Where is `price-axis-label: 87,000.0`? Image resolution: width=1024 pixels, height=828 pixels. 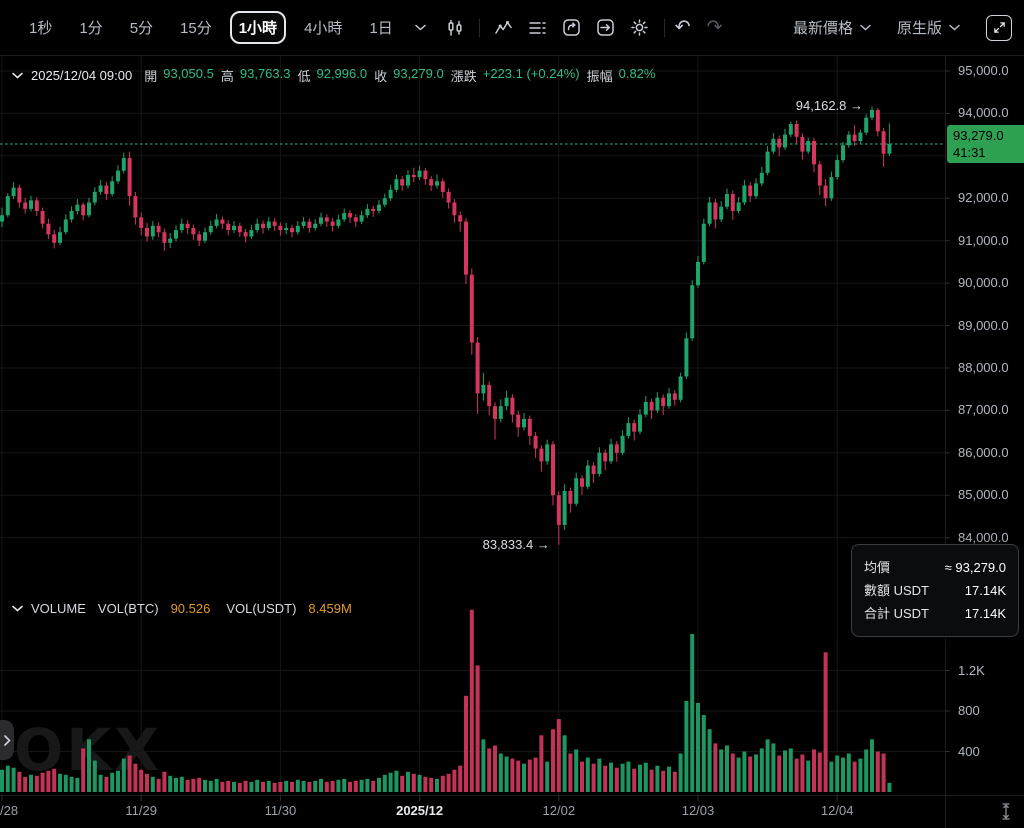 price-axis-label: 87,000.0 is located at coordinates (983, 410).